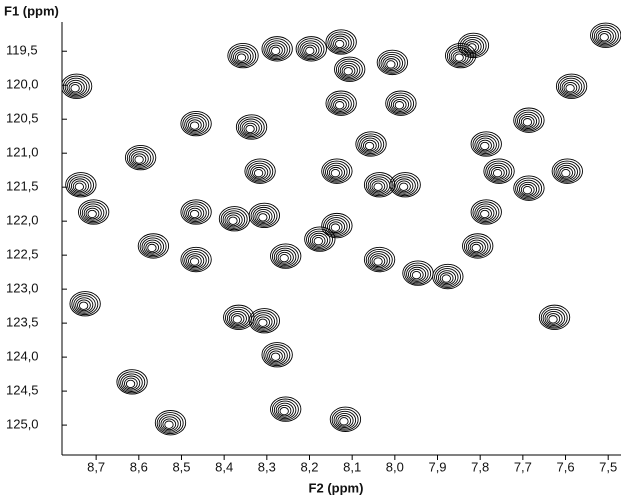  Describe the element at coordinates (565, 466) in the screenshot. I see `x-tick-label: 7,6` at that location.